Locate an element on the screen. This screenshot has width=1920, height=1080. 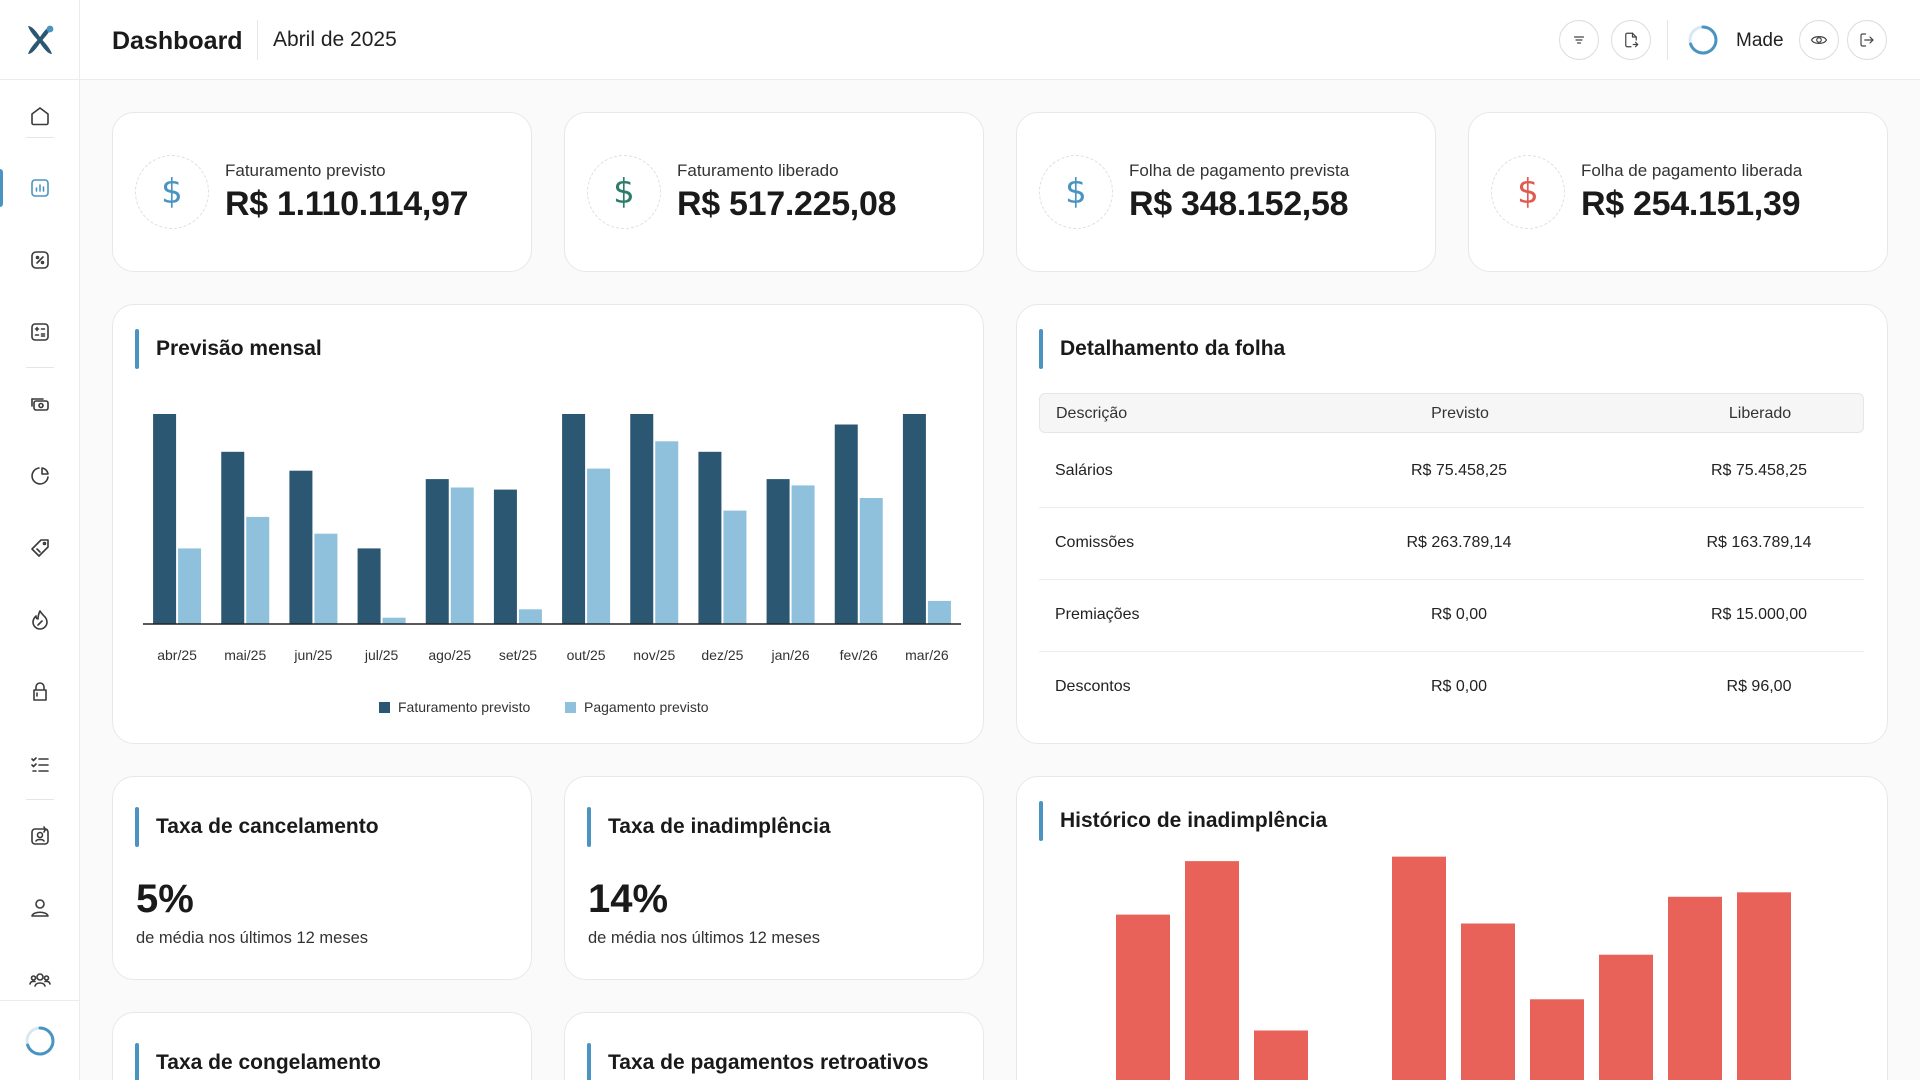
table-row: Premiações R$ 0,00 R$ 15.000,00 is located at coordinates (1451, 616).